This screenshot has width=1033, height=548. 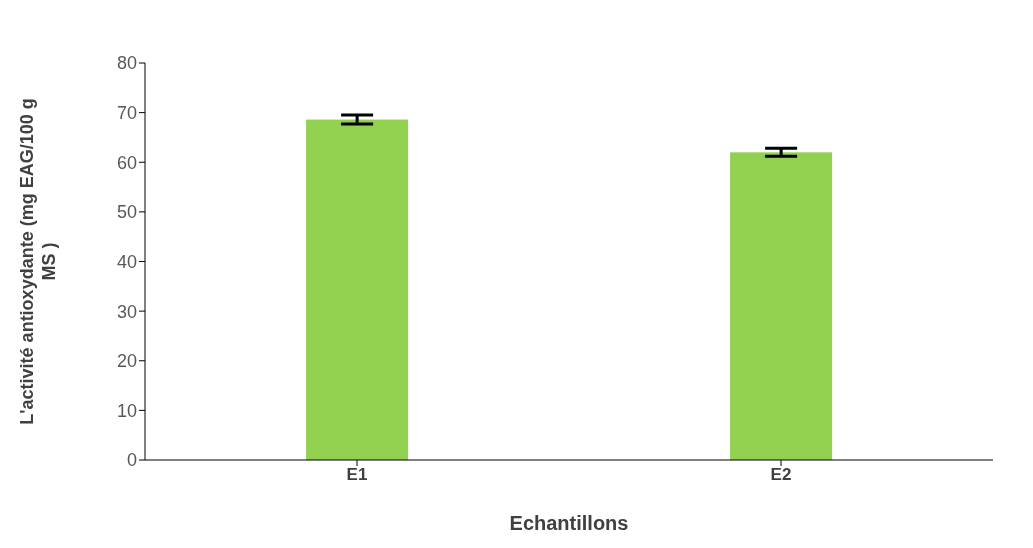 What do you see at coordinates (569, 523) in the screenshot?
I see `x-axis-title: Echantillons` at bounding box center [569, 523].